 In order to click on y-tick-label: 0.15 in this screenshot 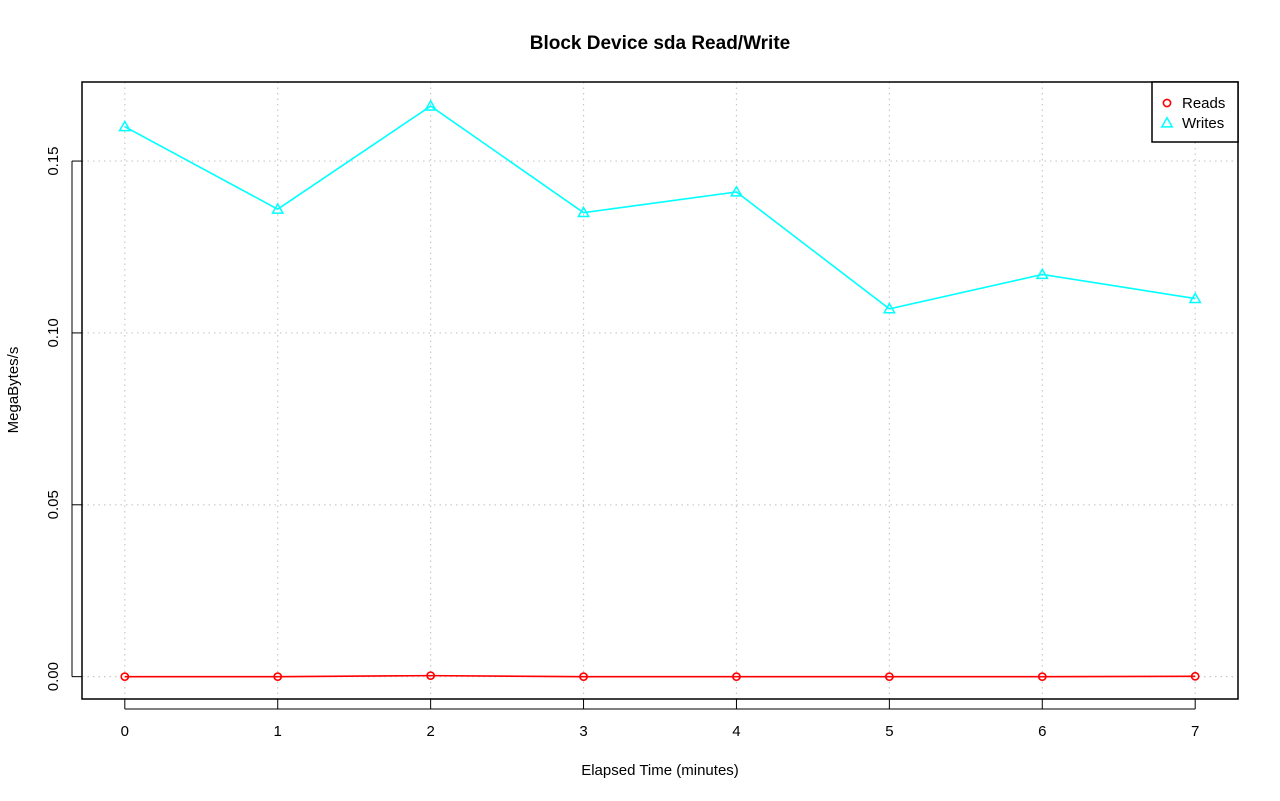, I will do `click(53, 160)`.